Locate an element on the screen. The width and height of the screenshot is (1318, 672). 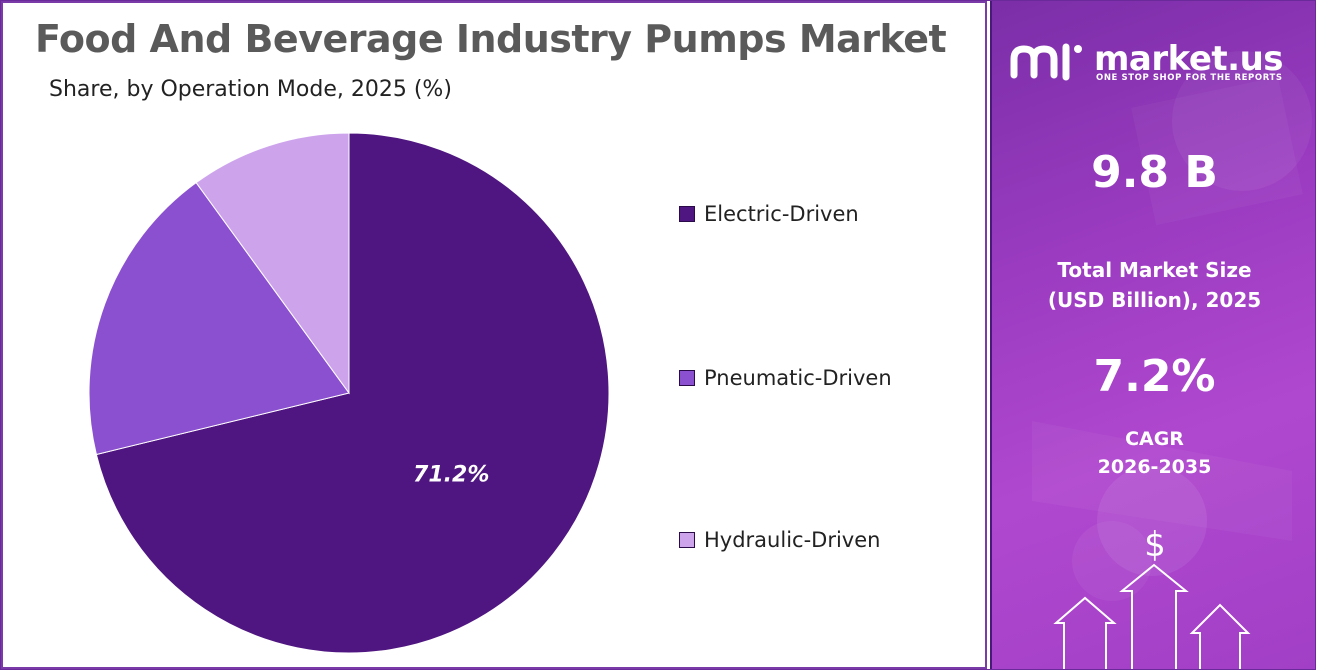
legend-label-hydraulic-driven: Hydraulic-Driven is located at coordinates (792, 540).